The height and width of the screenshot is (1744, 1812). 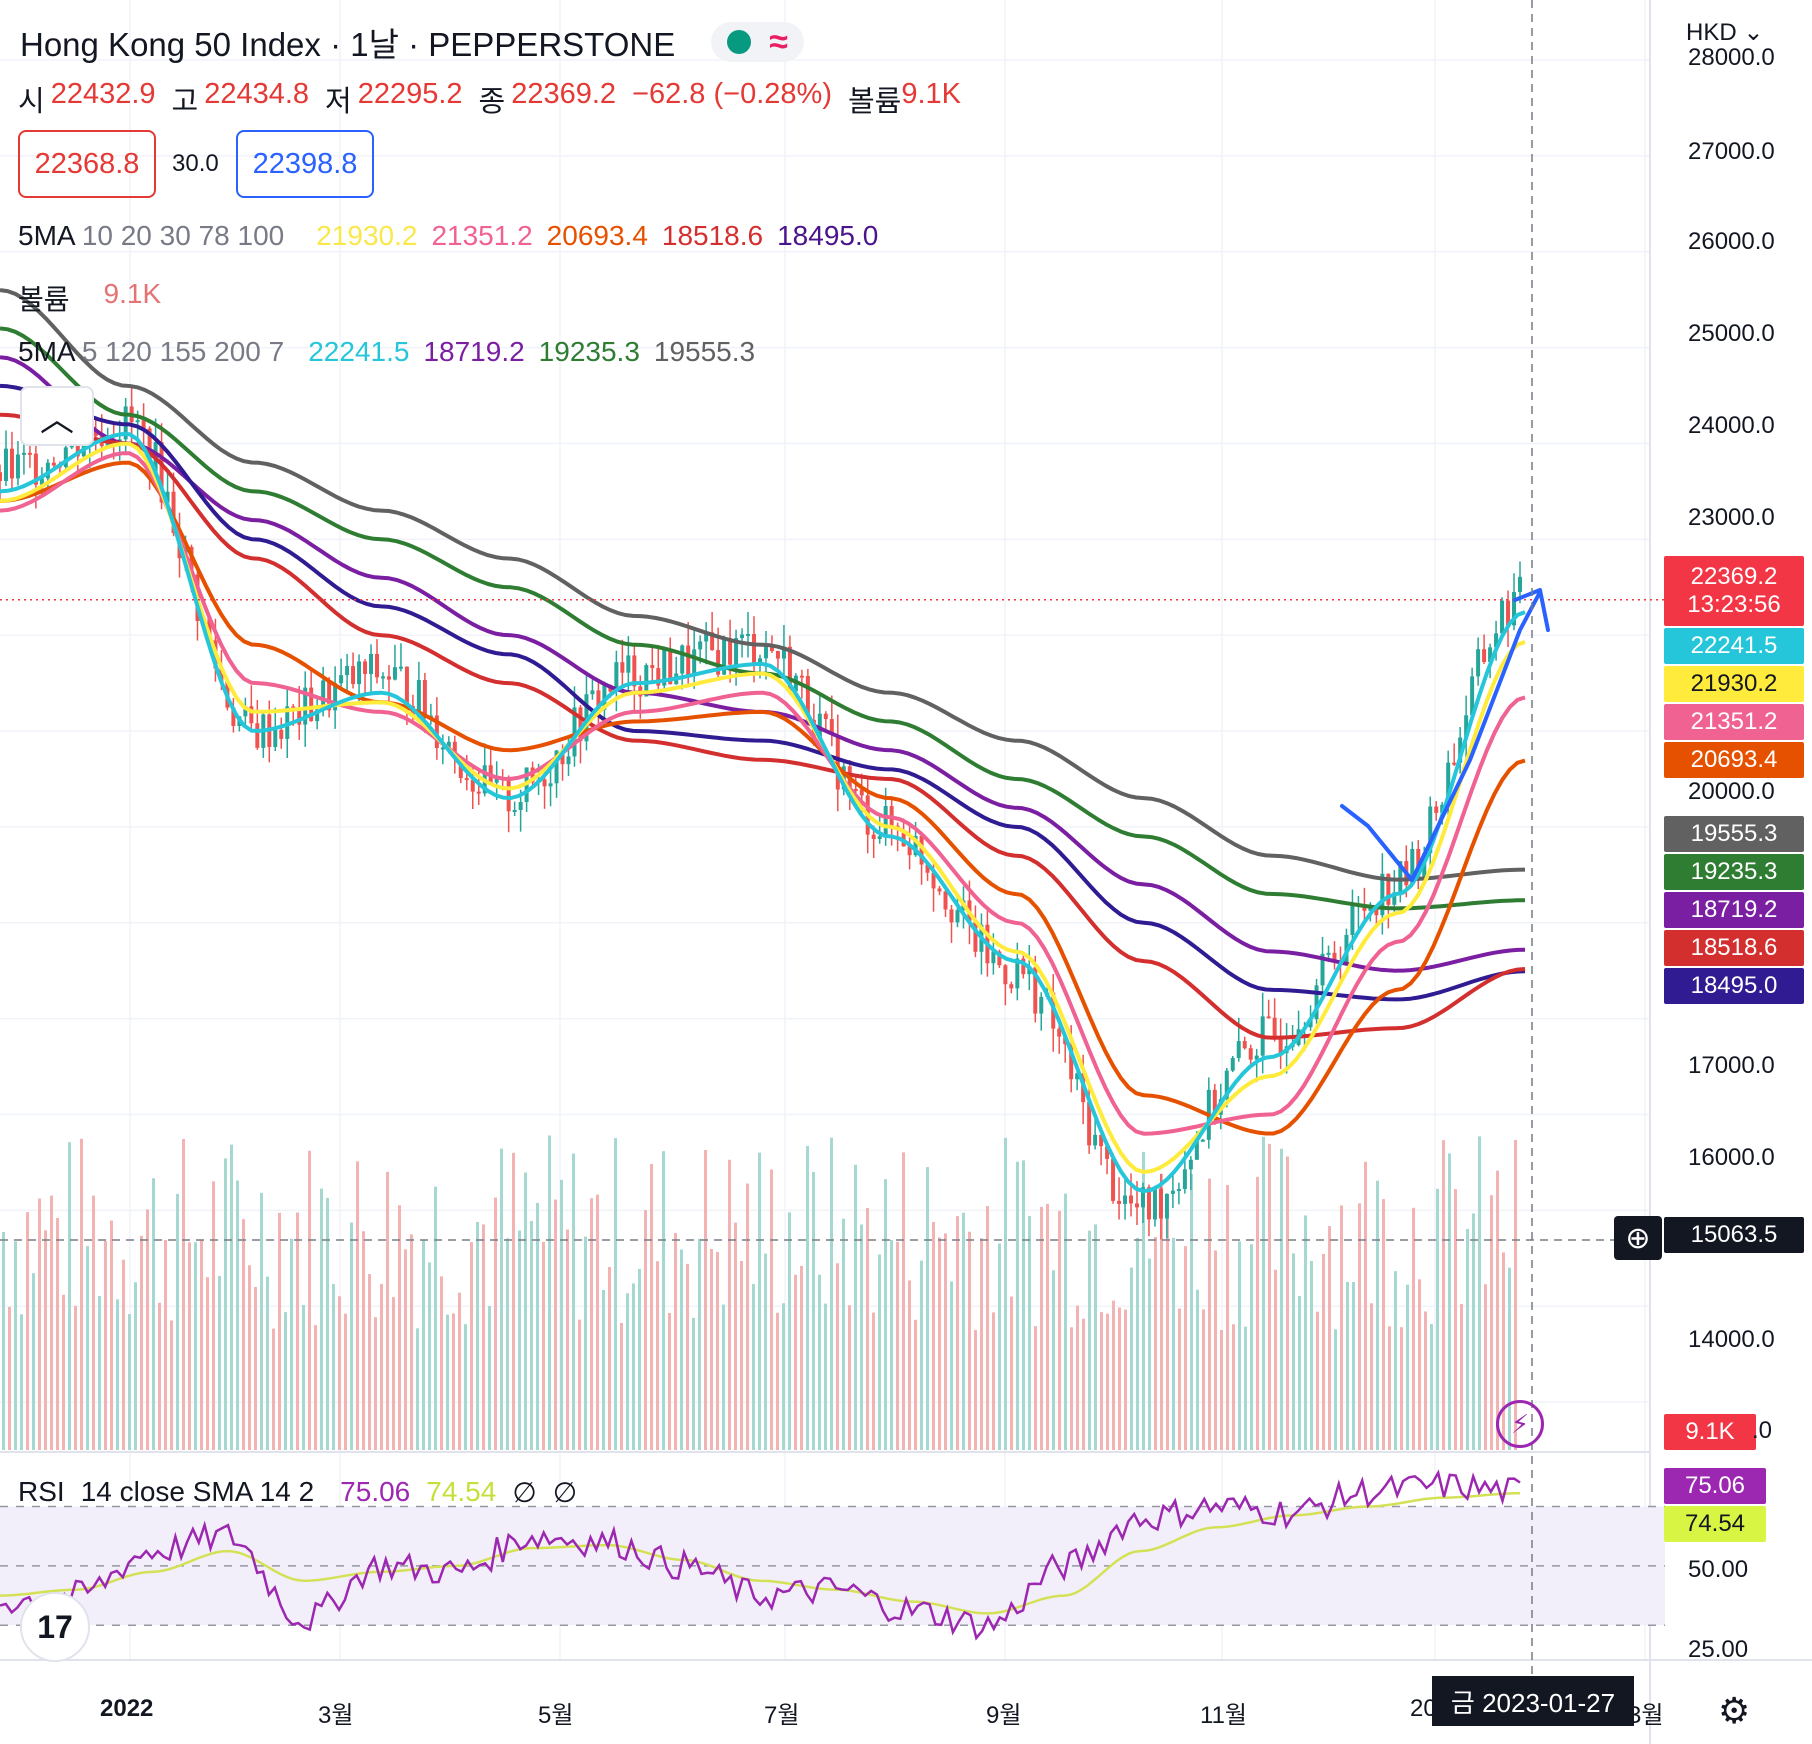 What do you see at coordinates (732, 94) in the screenshot?
I see `change-value: −62.8 (−0.28%)` at bounding box center [732, 94].